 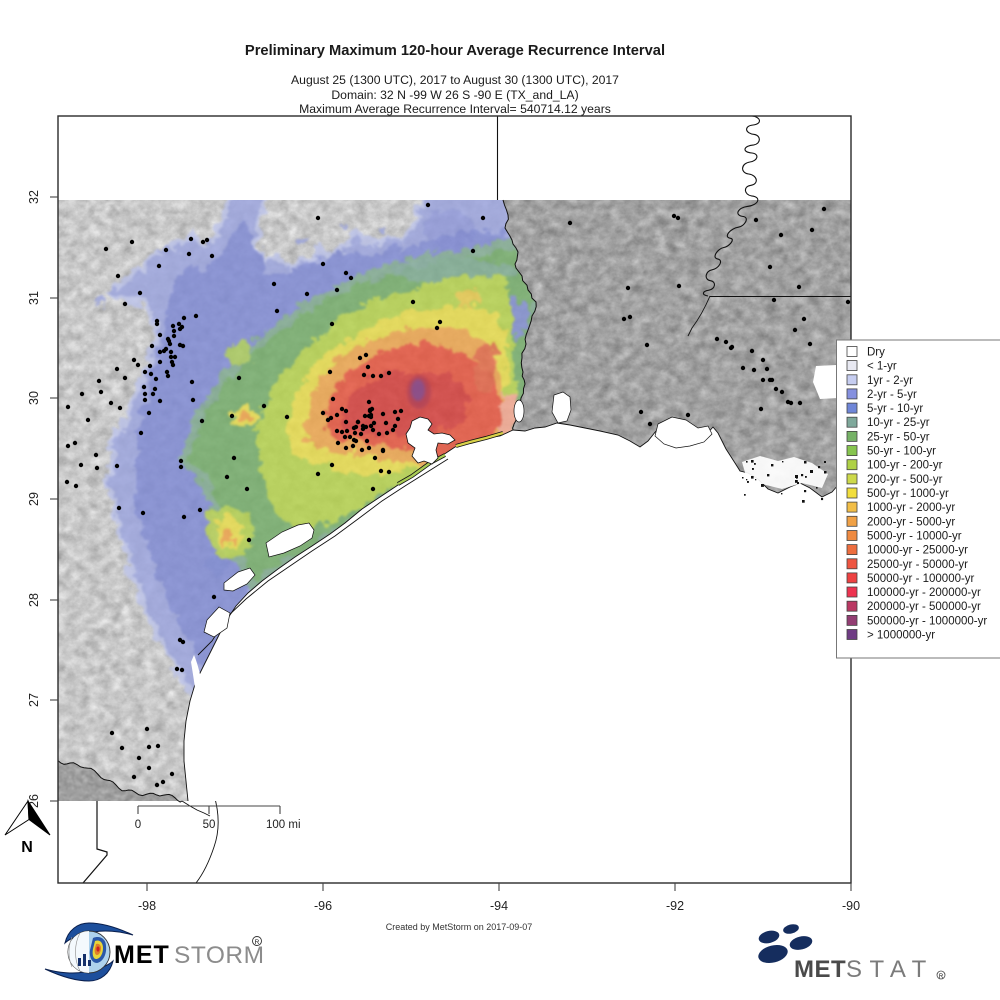 I want to click on svg-text: -90, so click(x=851, y=906).